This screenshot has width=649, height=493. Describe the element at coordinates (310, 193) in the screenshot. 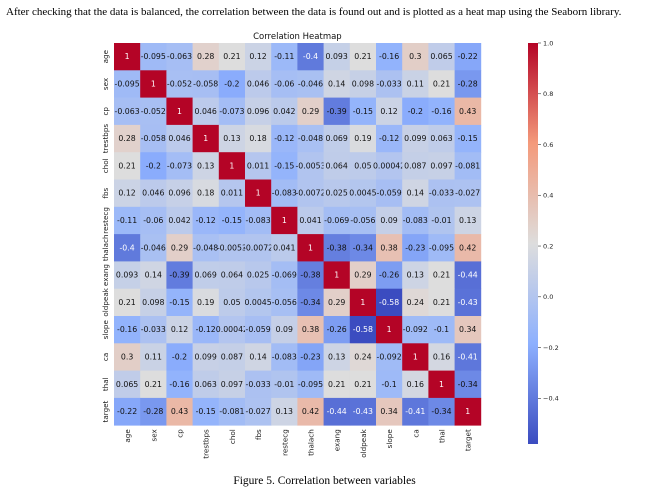

I see `cell-value-label: -0.0072` at that location.